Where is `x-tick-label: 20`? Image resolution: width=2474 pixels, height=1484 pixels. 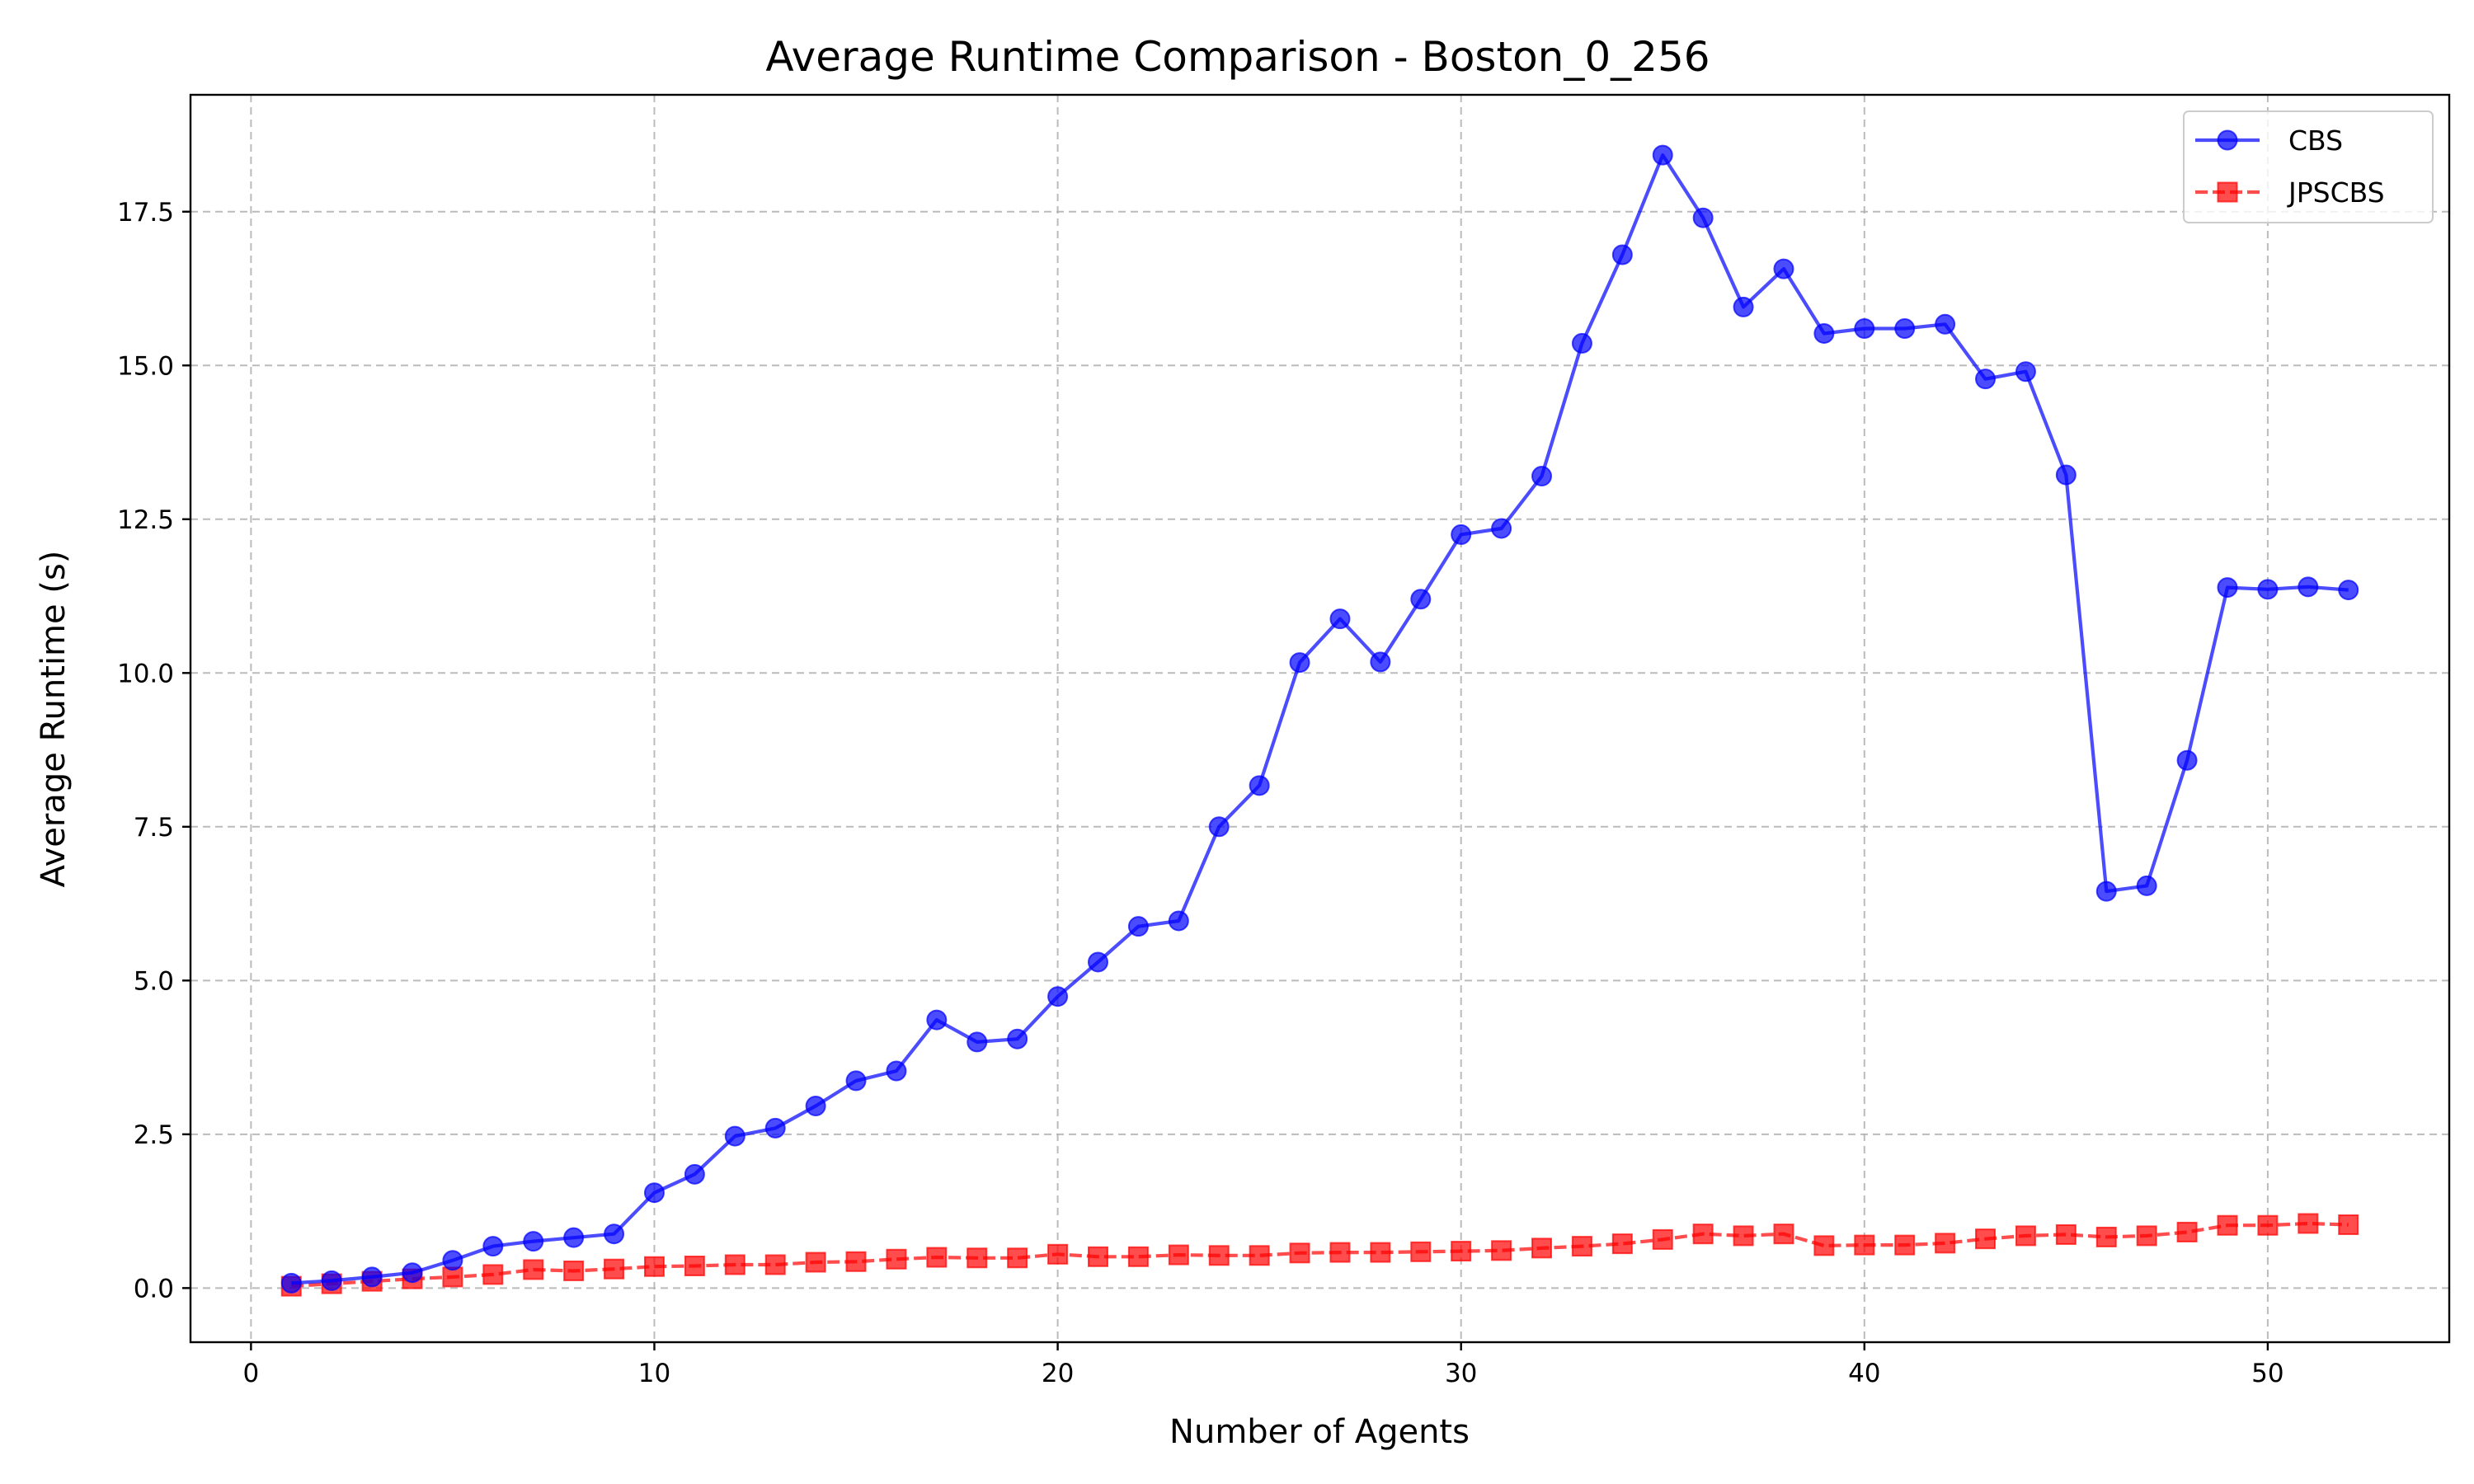
x-tick-label: 20 is located at coordinates (1058, 1373).